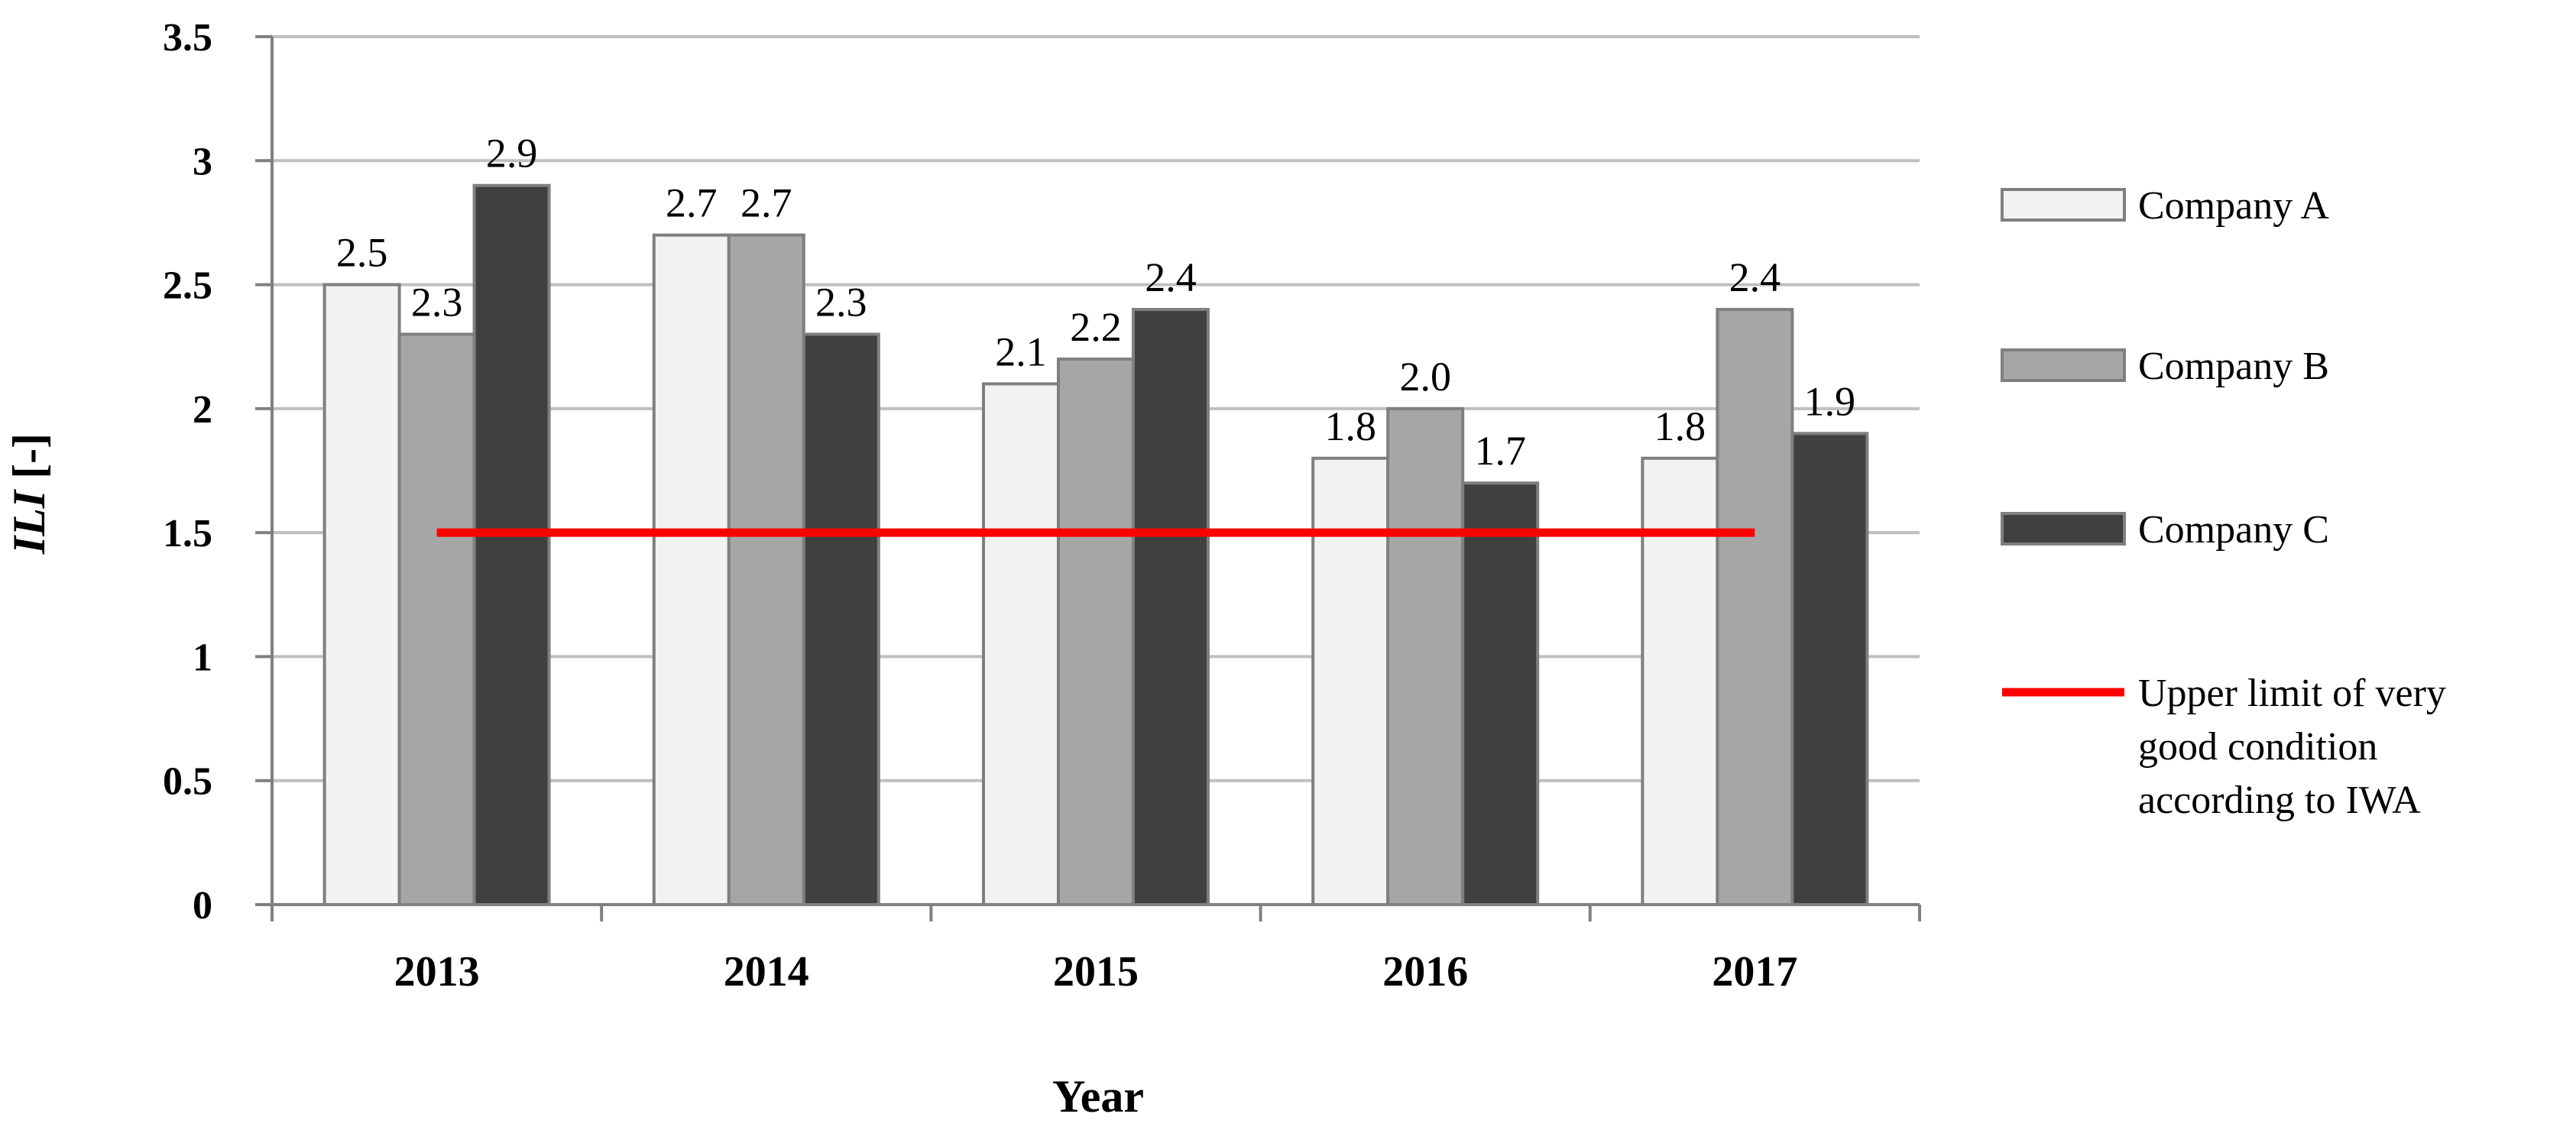 This screenshot has height=1130, width=2576. I want to click on y-tick-label: 3, so click(202, 161).